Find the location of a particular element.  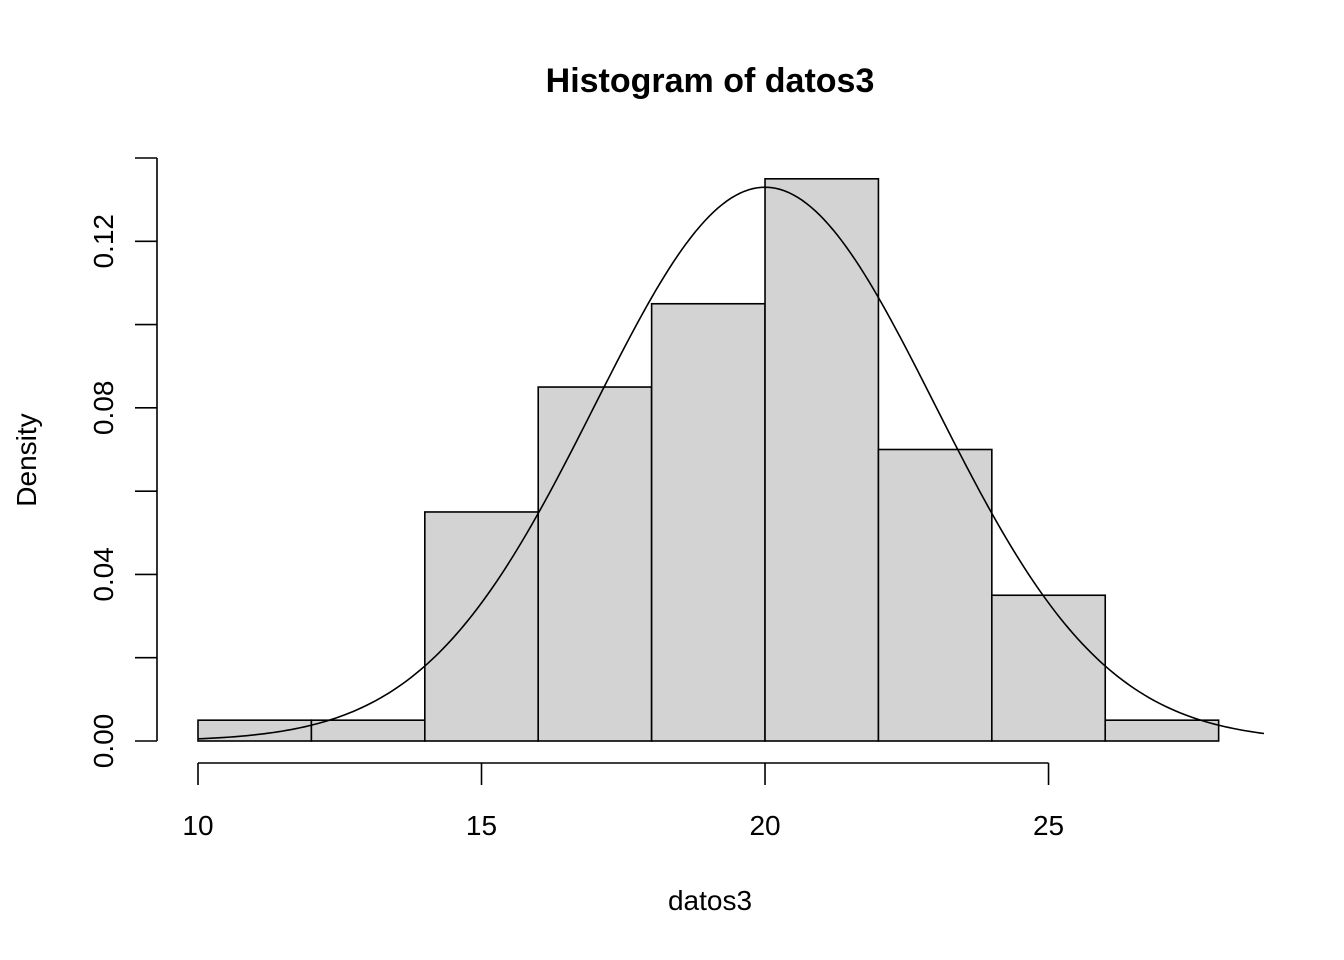

y-tick-label: 0.08 is located at coordinates (103, 408).